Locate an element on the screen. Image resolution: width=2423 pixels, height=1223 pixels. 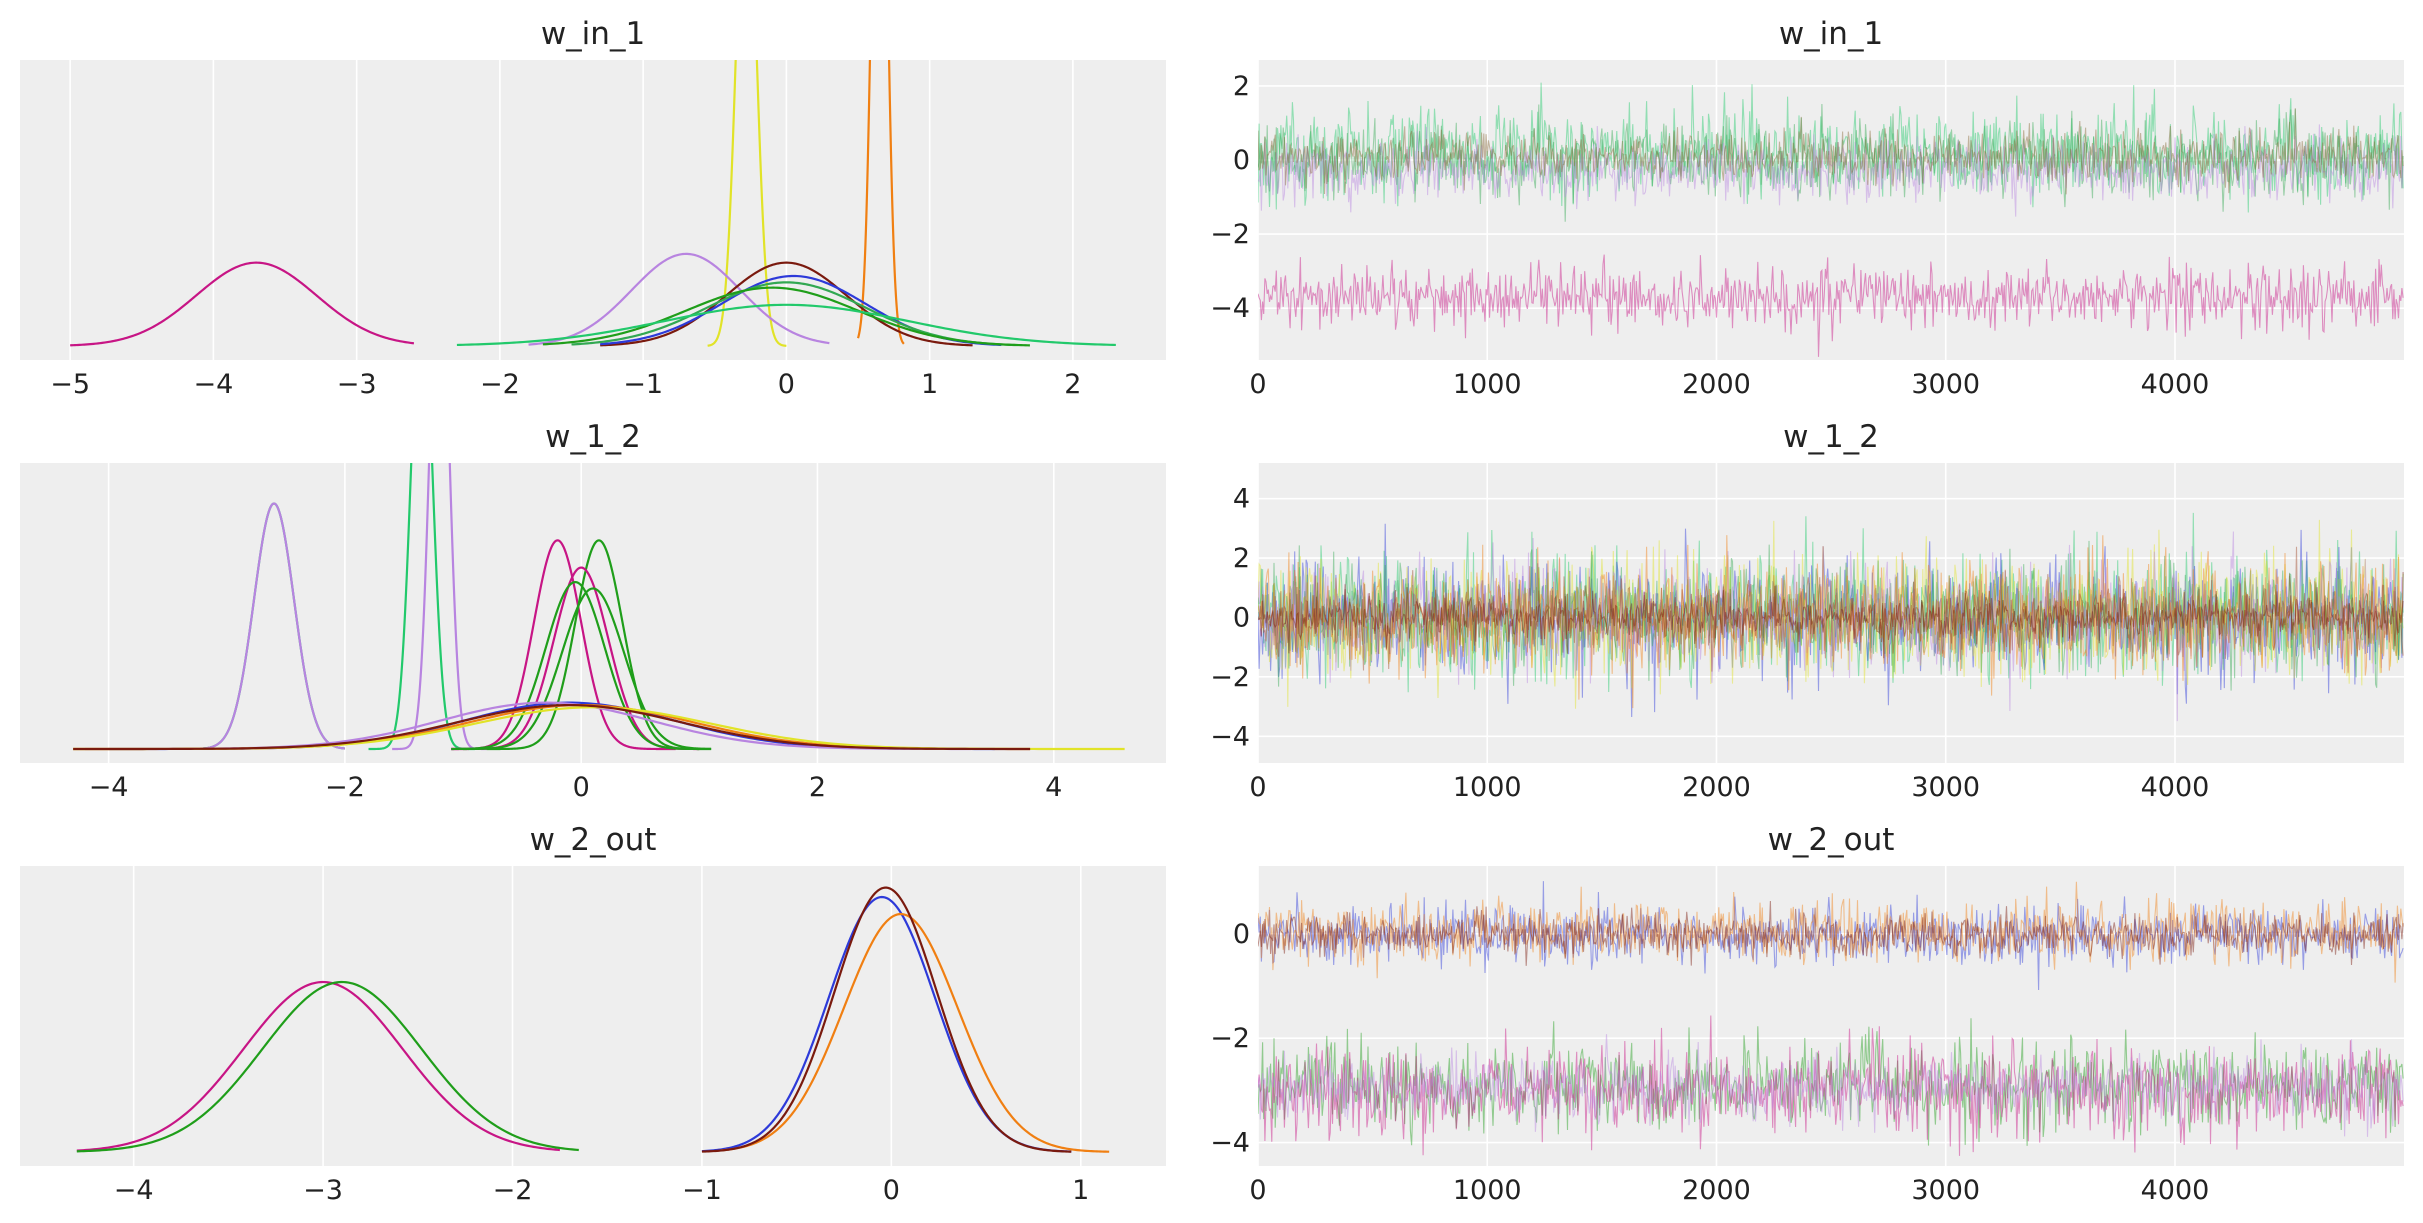
y-tick-label: 4 is located at coordinates (1241, 499).